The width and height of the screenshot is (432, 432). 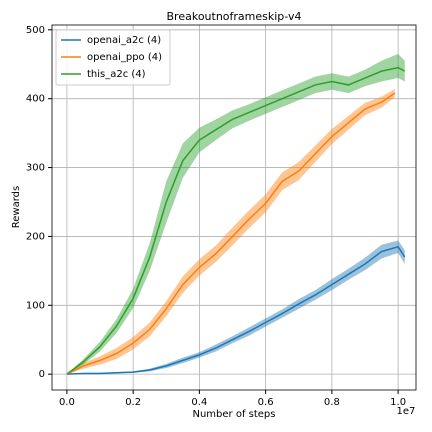 I want to click on y-tick-label: 100, so click(x=35, y=305).